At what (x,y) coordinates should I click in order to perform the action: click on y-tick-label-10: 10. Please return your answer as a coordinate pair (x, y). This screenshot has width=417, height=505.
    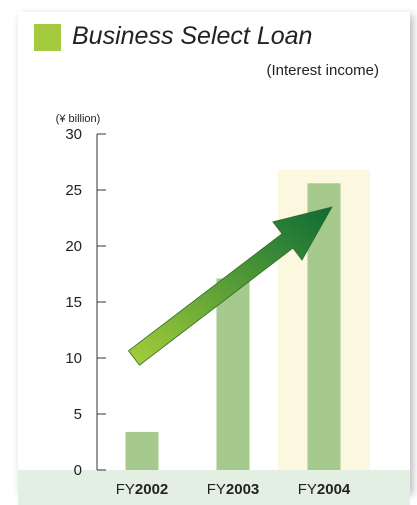
    Looking at the image, I should click on (73, 358).